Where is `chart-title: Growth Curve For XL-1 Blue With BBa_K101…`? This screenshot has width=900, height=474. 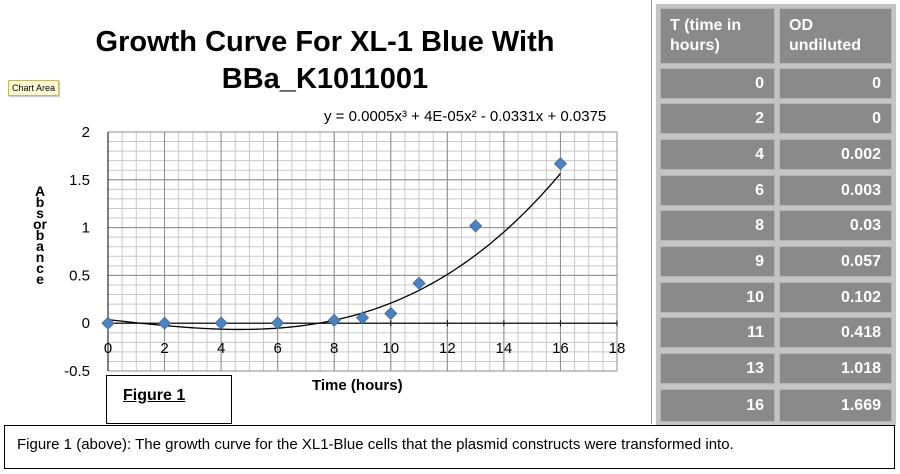 chart-title: Growth Curve For XL-1 Blue With BBa_K101… is located at coordinates (325, 60).